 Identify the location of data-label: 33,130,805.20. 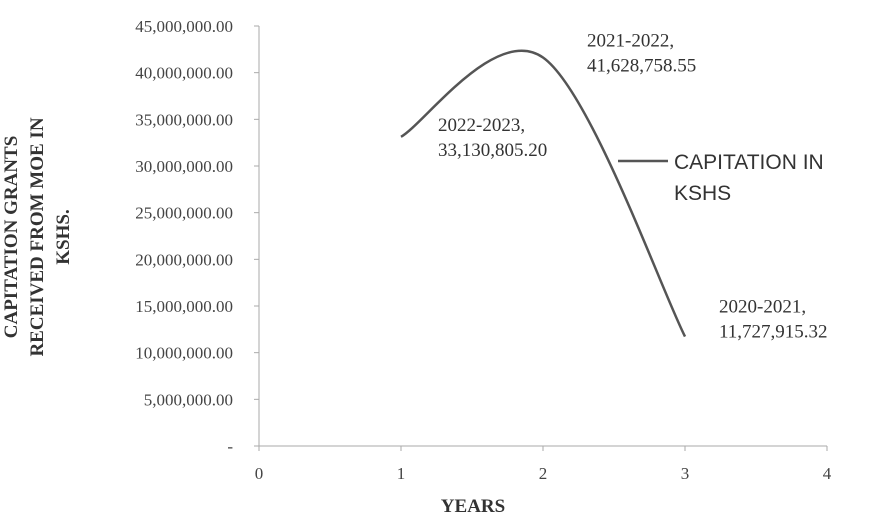
(492, 150).